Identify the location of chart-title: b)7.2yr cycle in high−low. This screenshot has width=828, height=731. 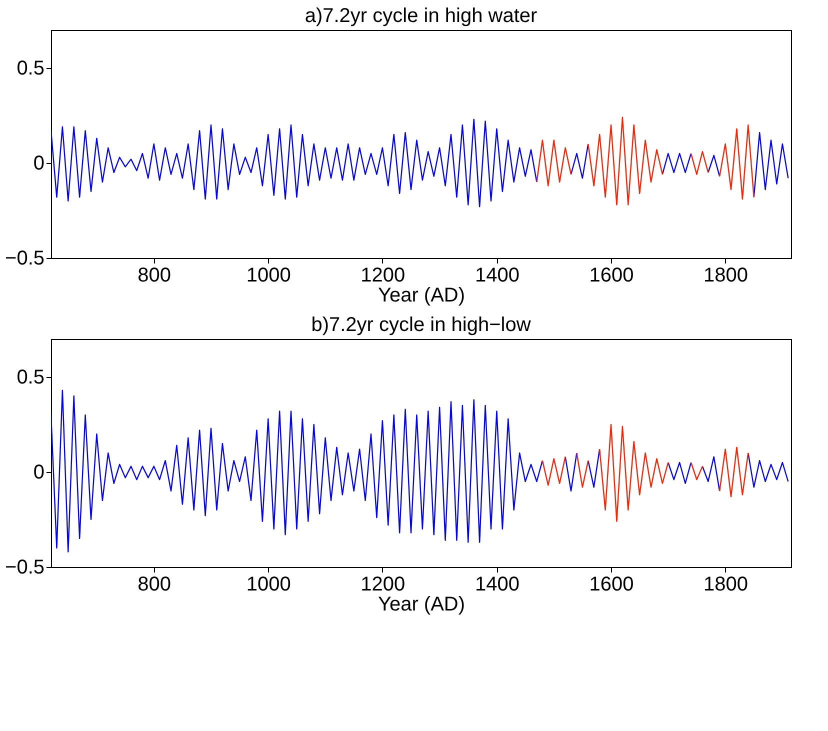
(421, 325).